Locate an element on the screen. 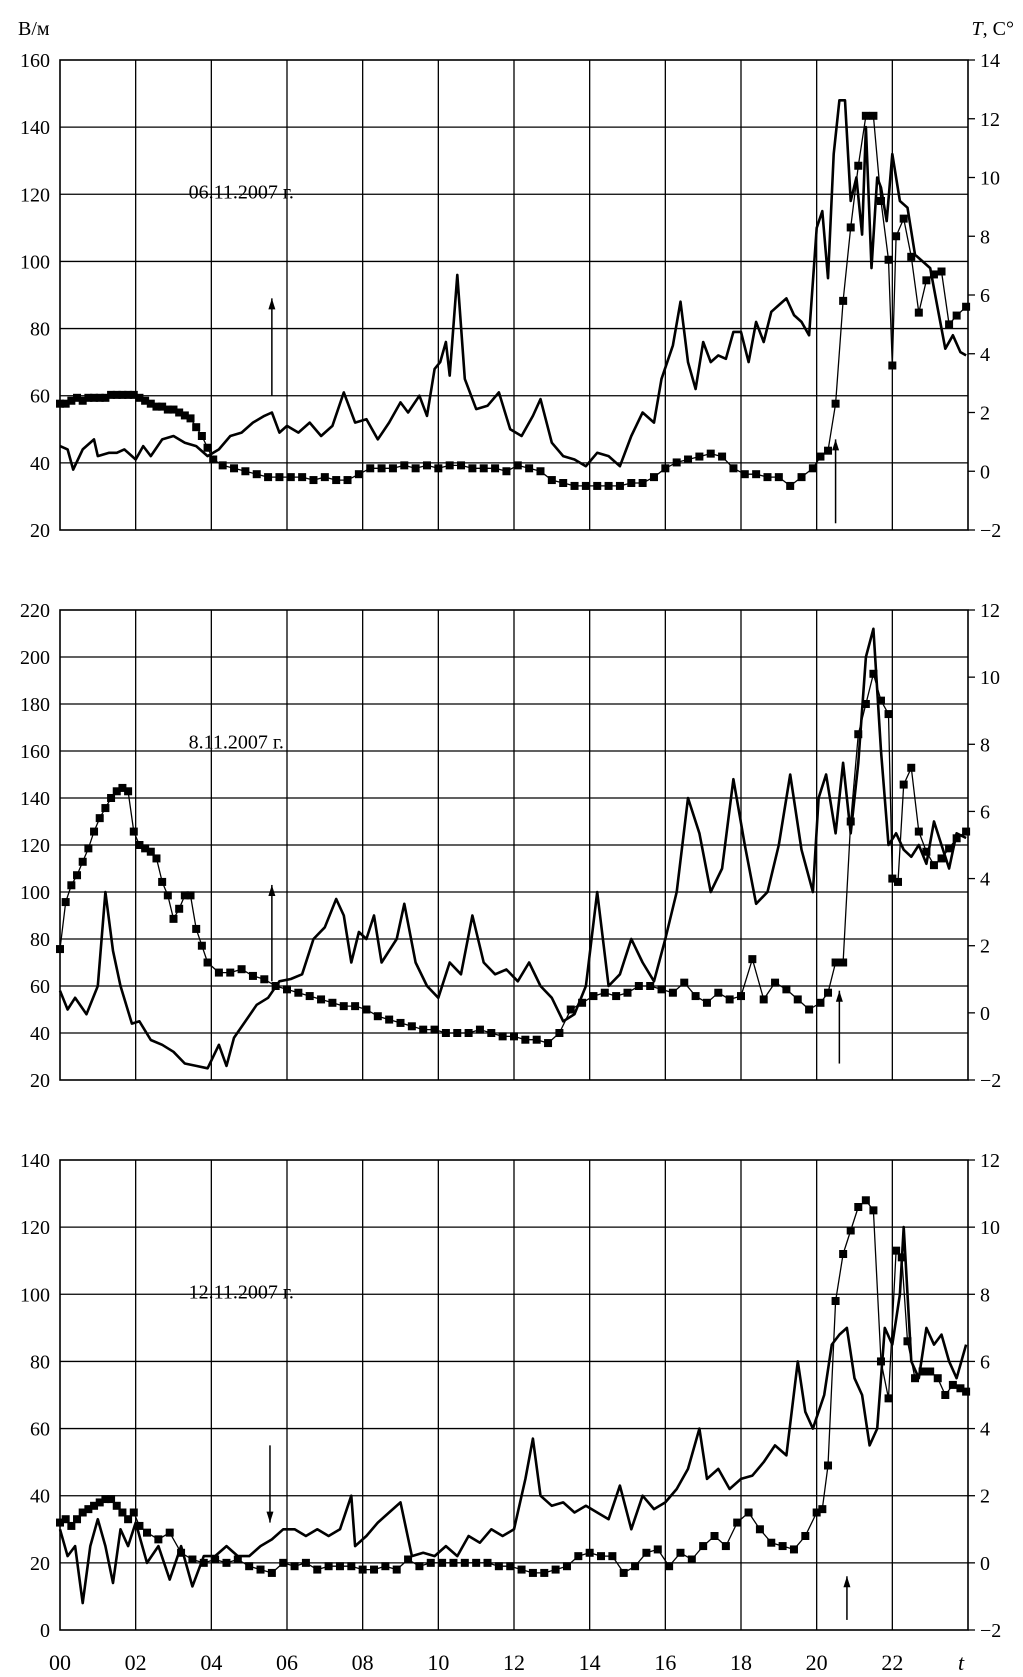 The height and width of the screenshot is (1677, 1023). right-tick-label: 6 is located at coordinates (985, 1362).